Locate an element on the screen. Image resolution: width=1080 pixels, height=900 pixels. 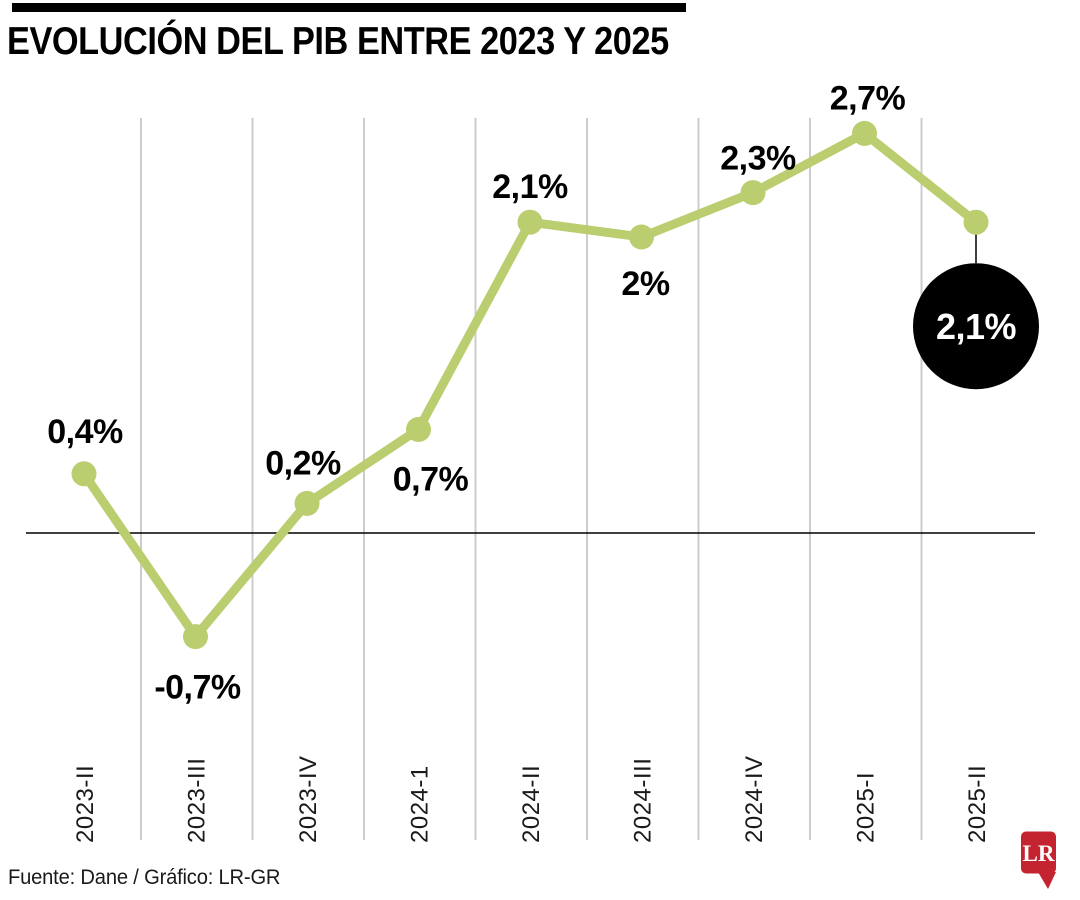
value-label: 2,1% is located at coordinates (530, 187).